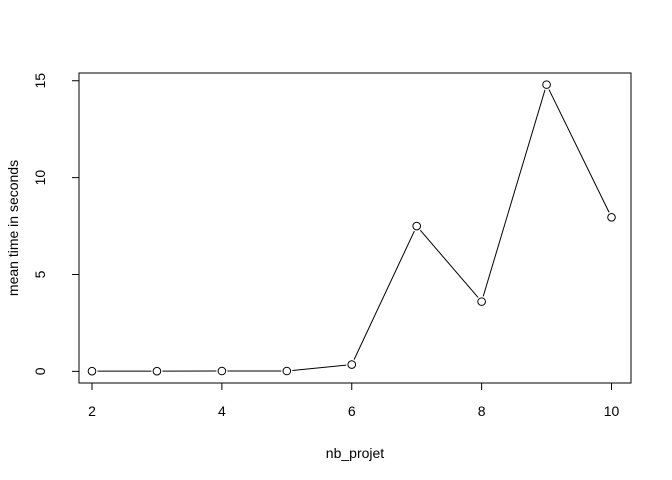 This screenshot has height=480, width=672. Describe the element at coordinates (482, 411) in the screenshot. I see `x-tick-label: 8` at that location.